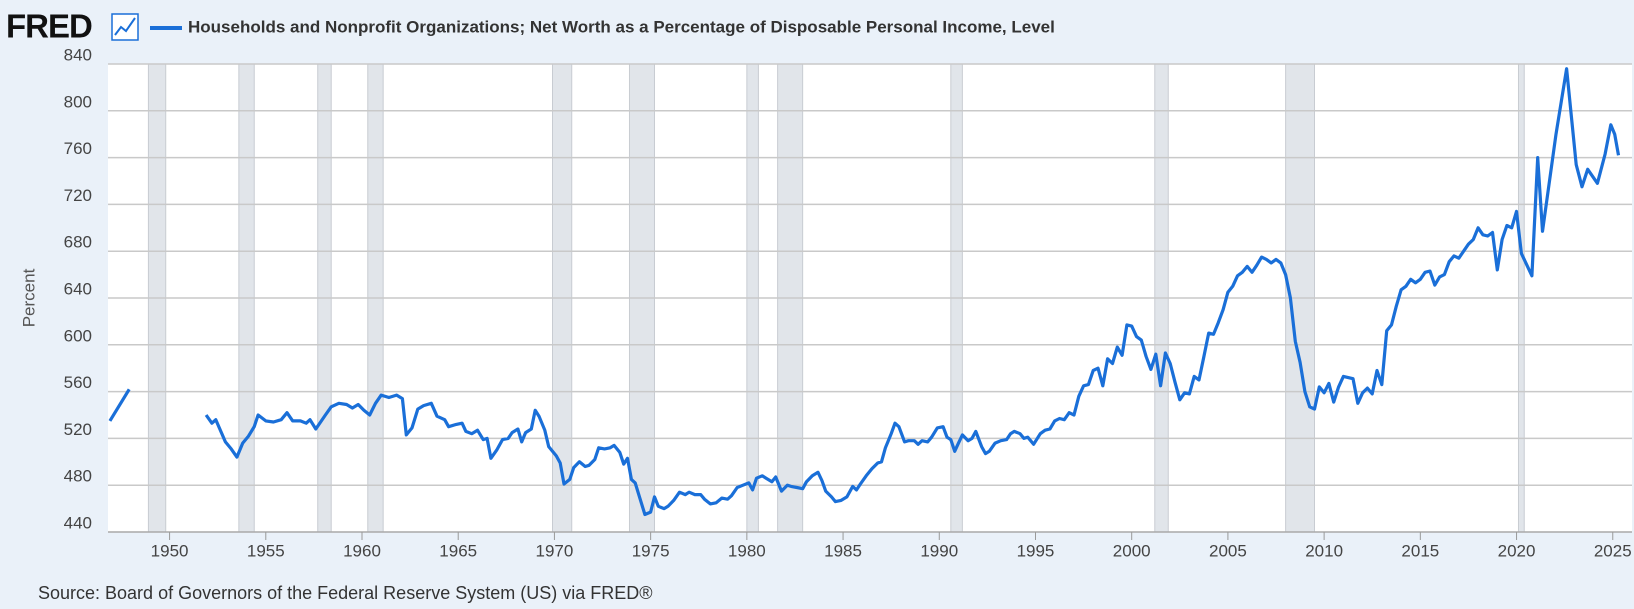 This screenshot has height=609, width=1634. Describe the element at coordinates (78, 382) in the screenshot. I see `y-tick-label: 560` at that location.